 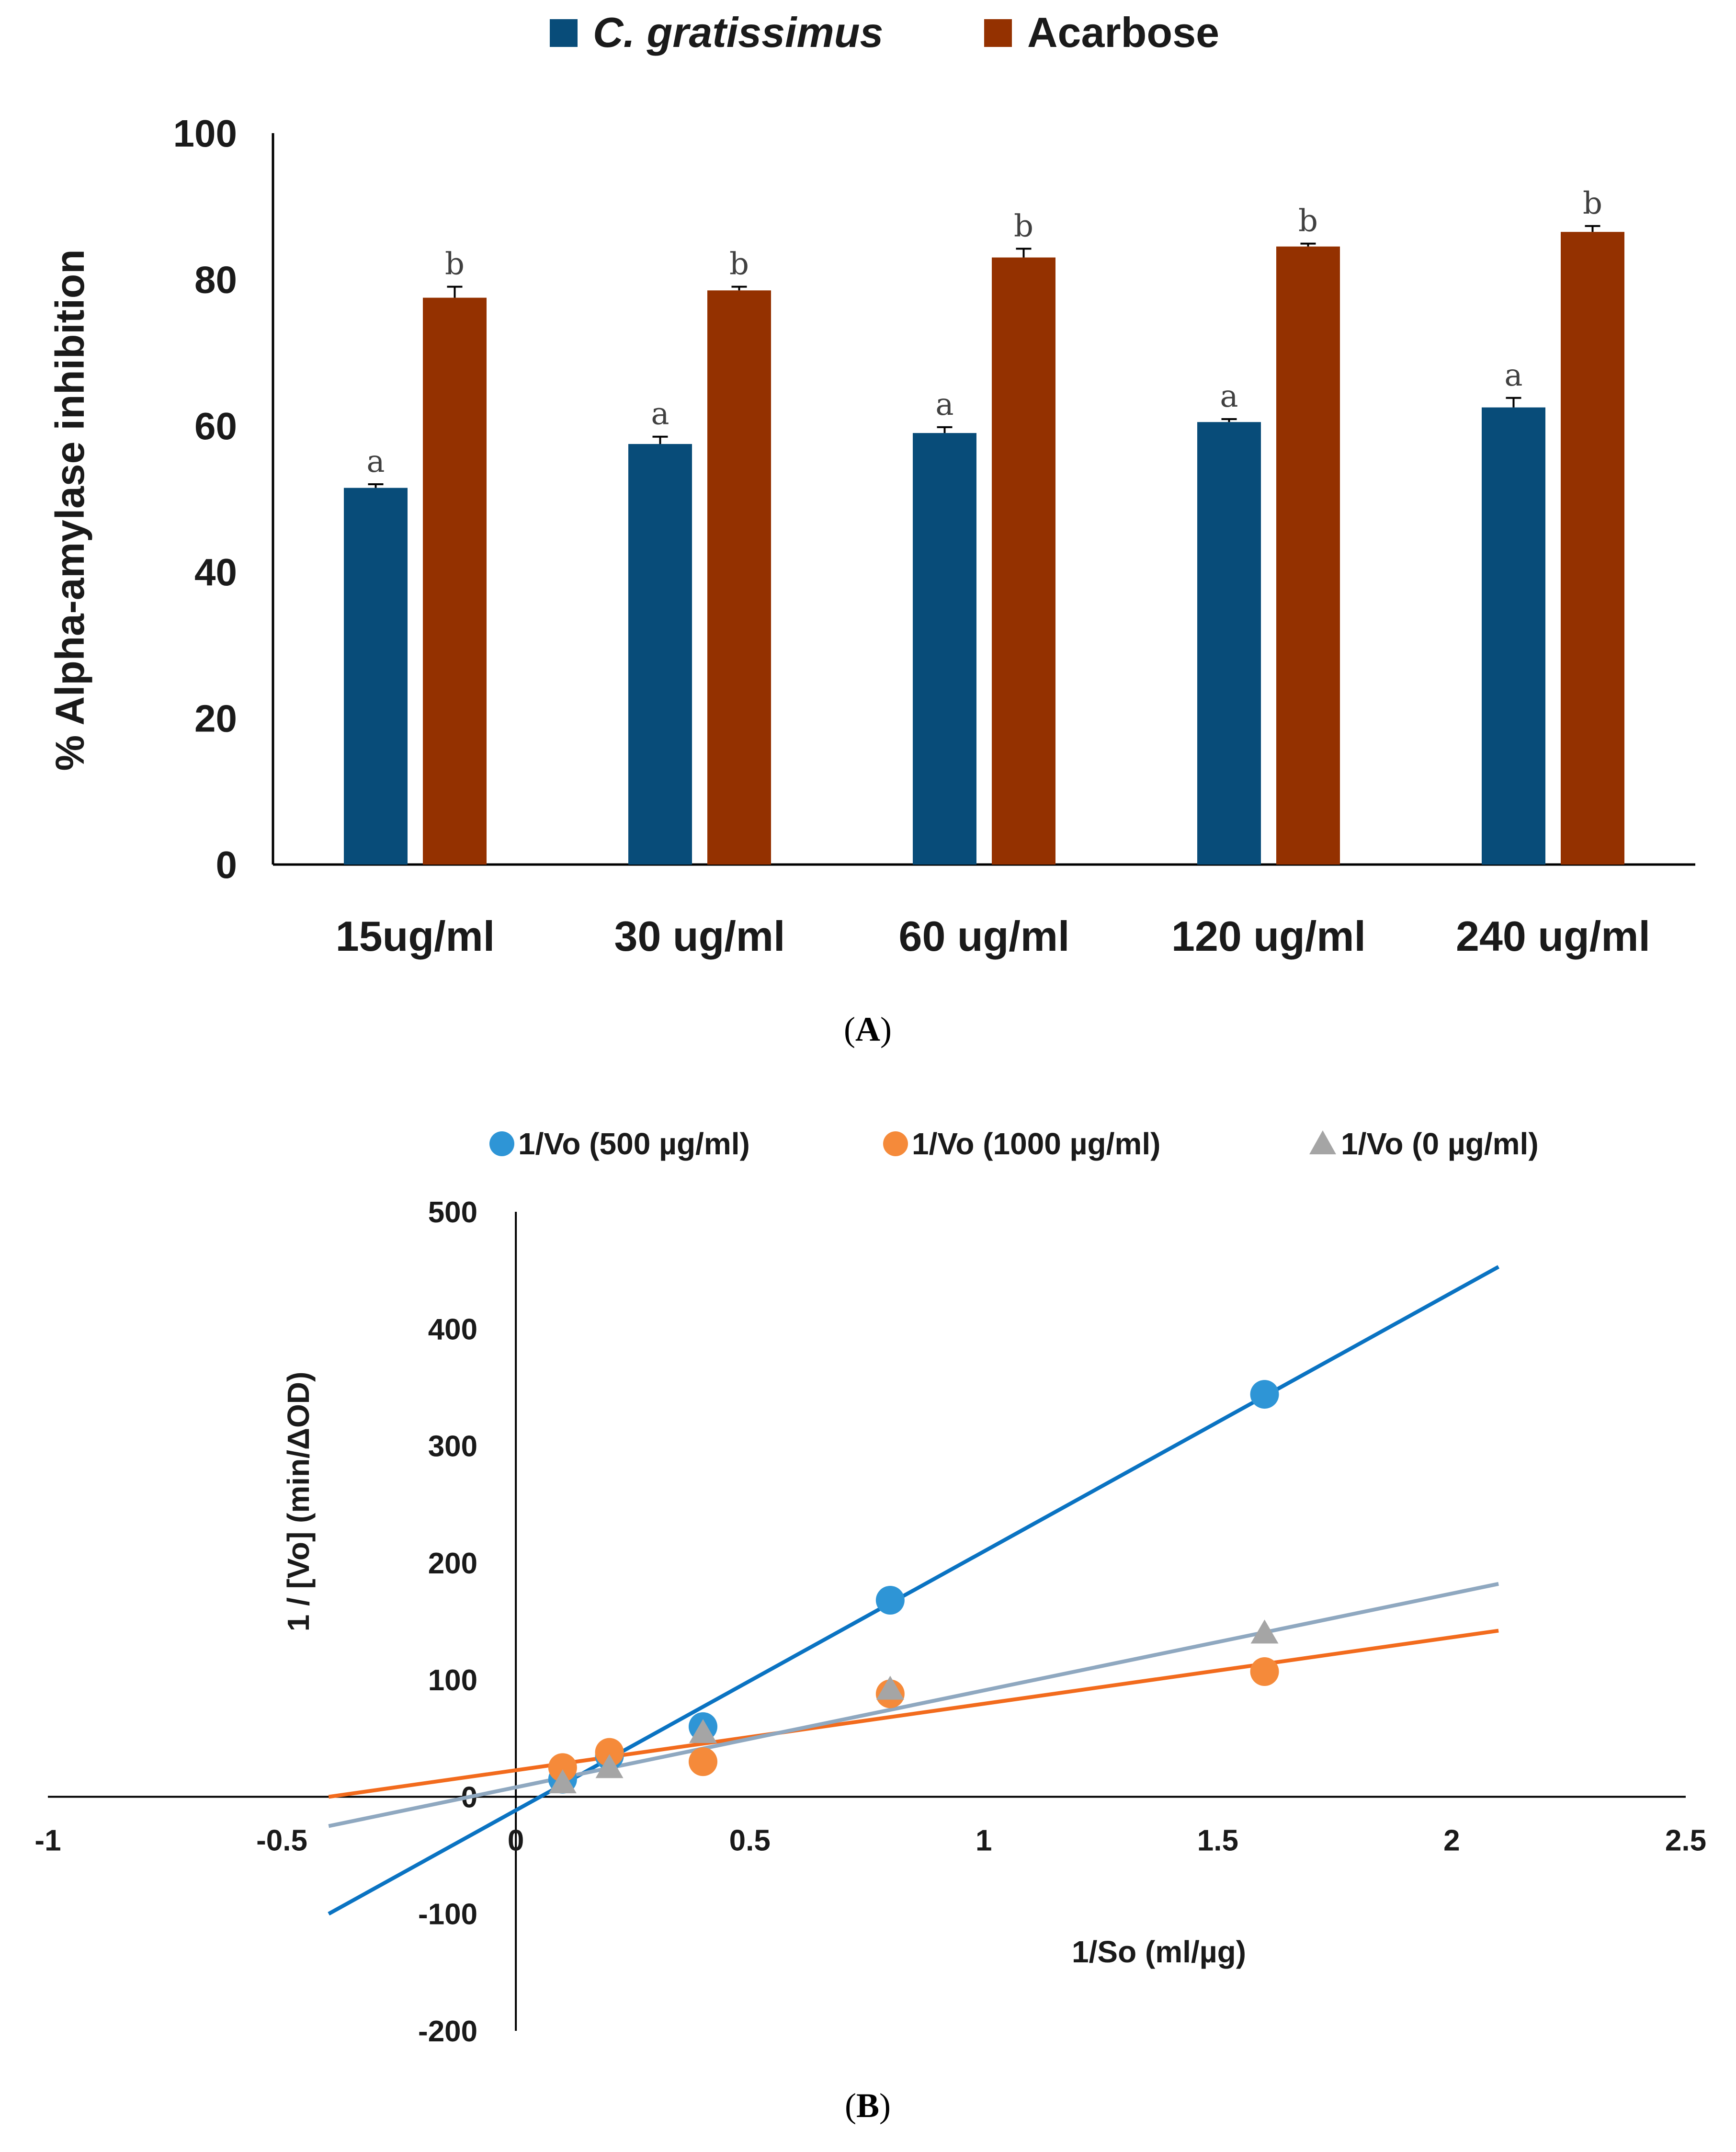 I want to click on legend-swatch-acarbose, so click(x=998, y=33).